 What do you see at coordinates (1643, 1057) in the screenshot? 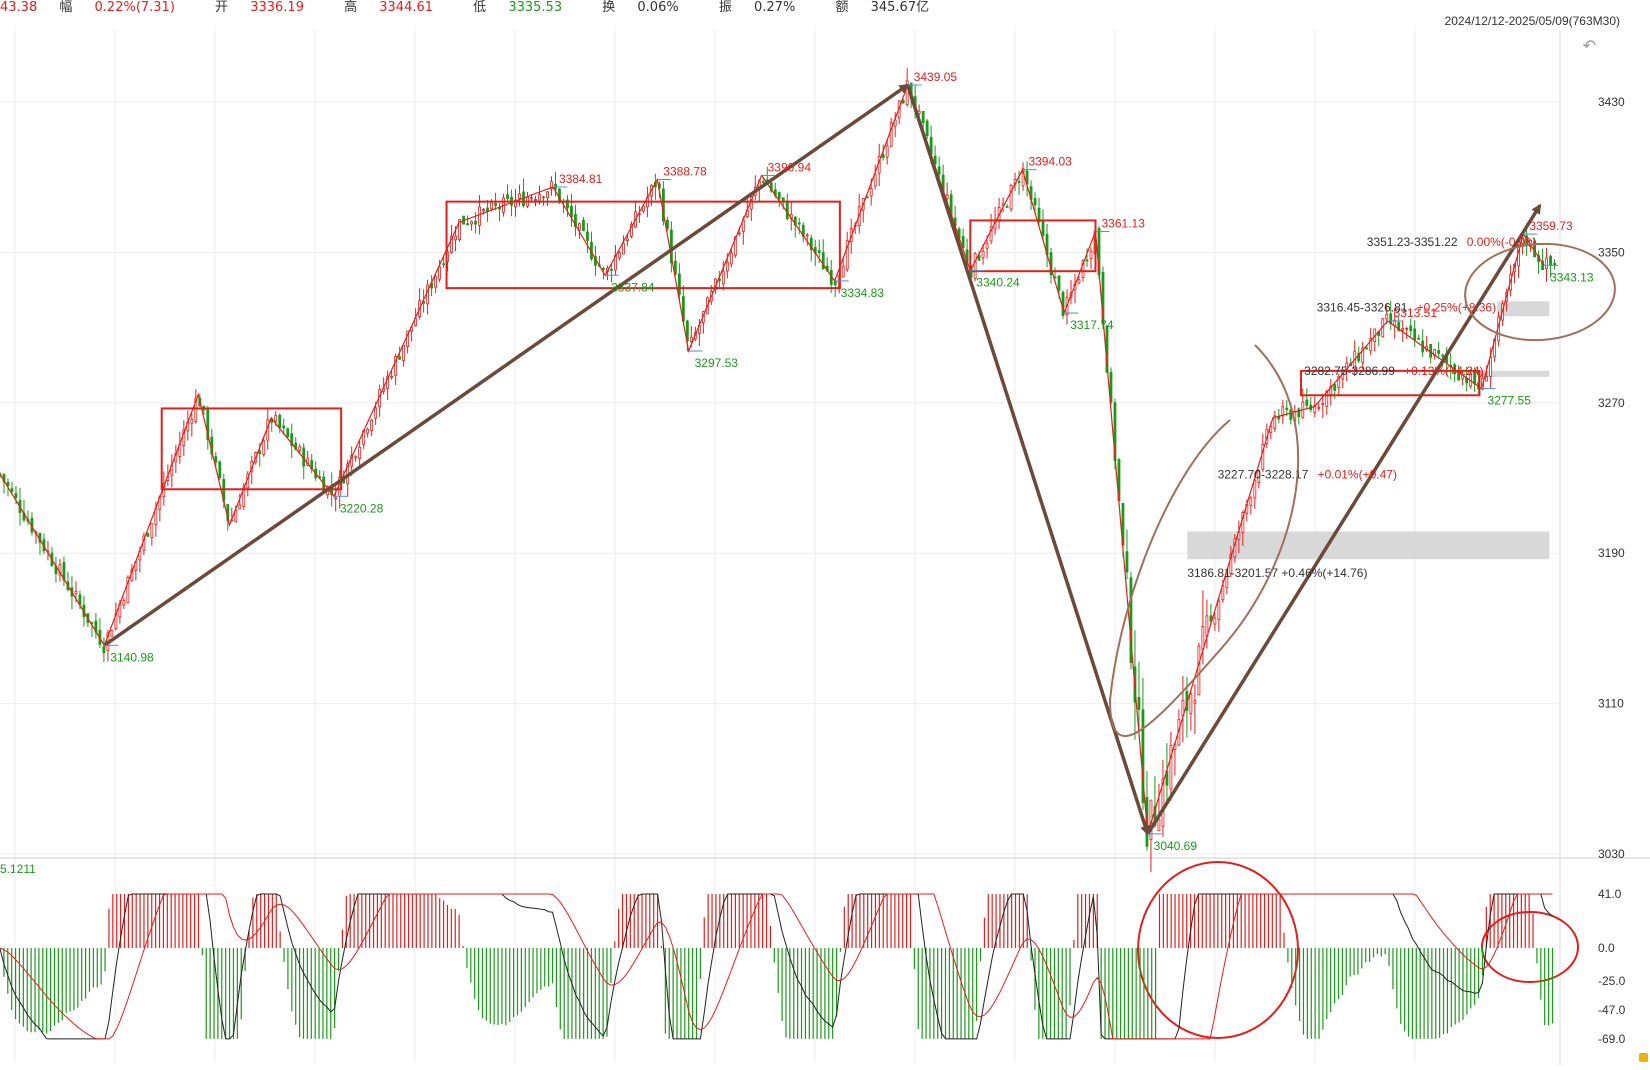
I see `lock-icon` at bounding box center [1643, 1057].